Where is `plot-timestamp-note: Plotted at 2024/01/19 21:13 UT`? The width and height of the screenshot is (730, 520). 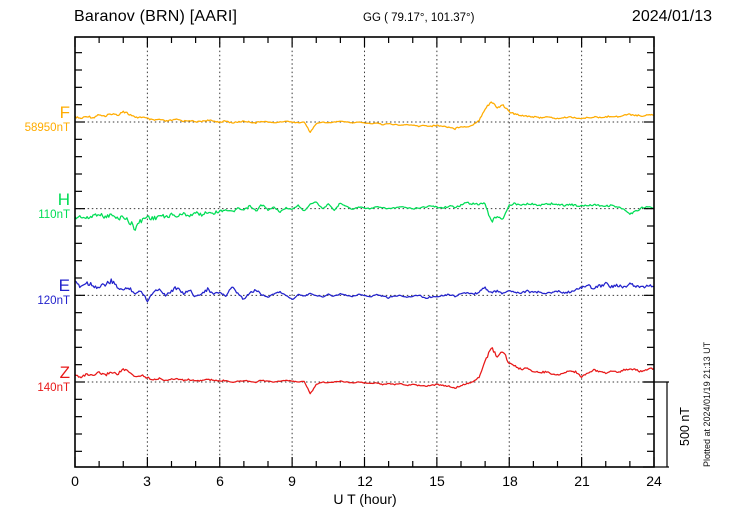 plot-timestamp-note: Plotted at 2024/01/19 21:13 UT is located at coordinates (707, 404).